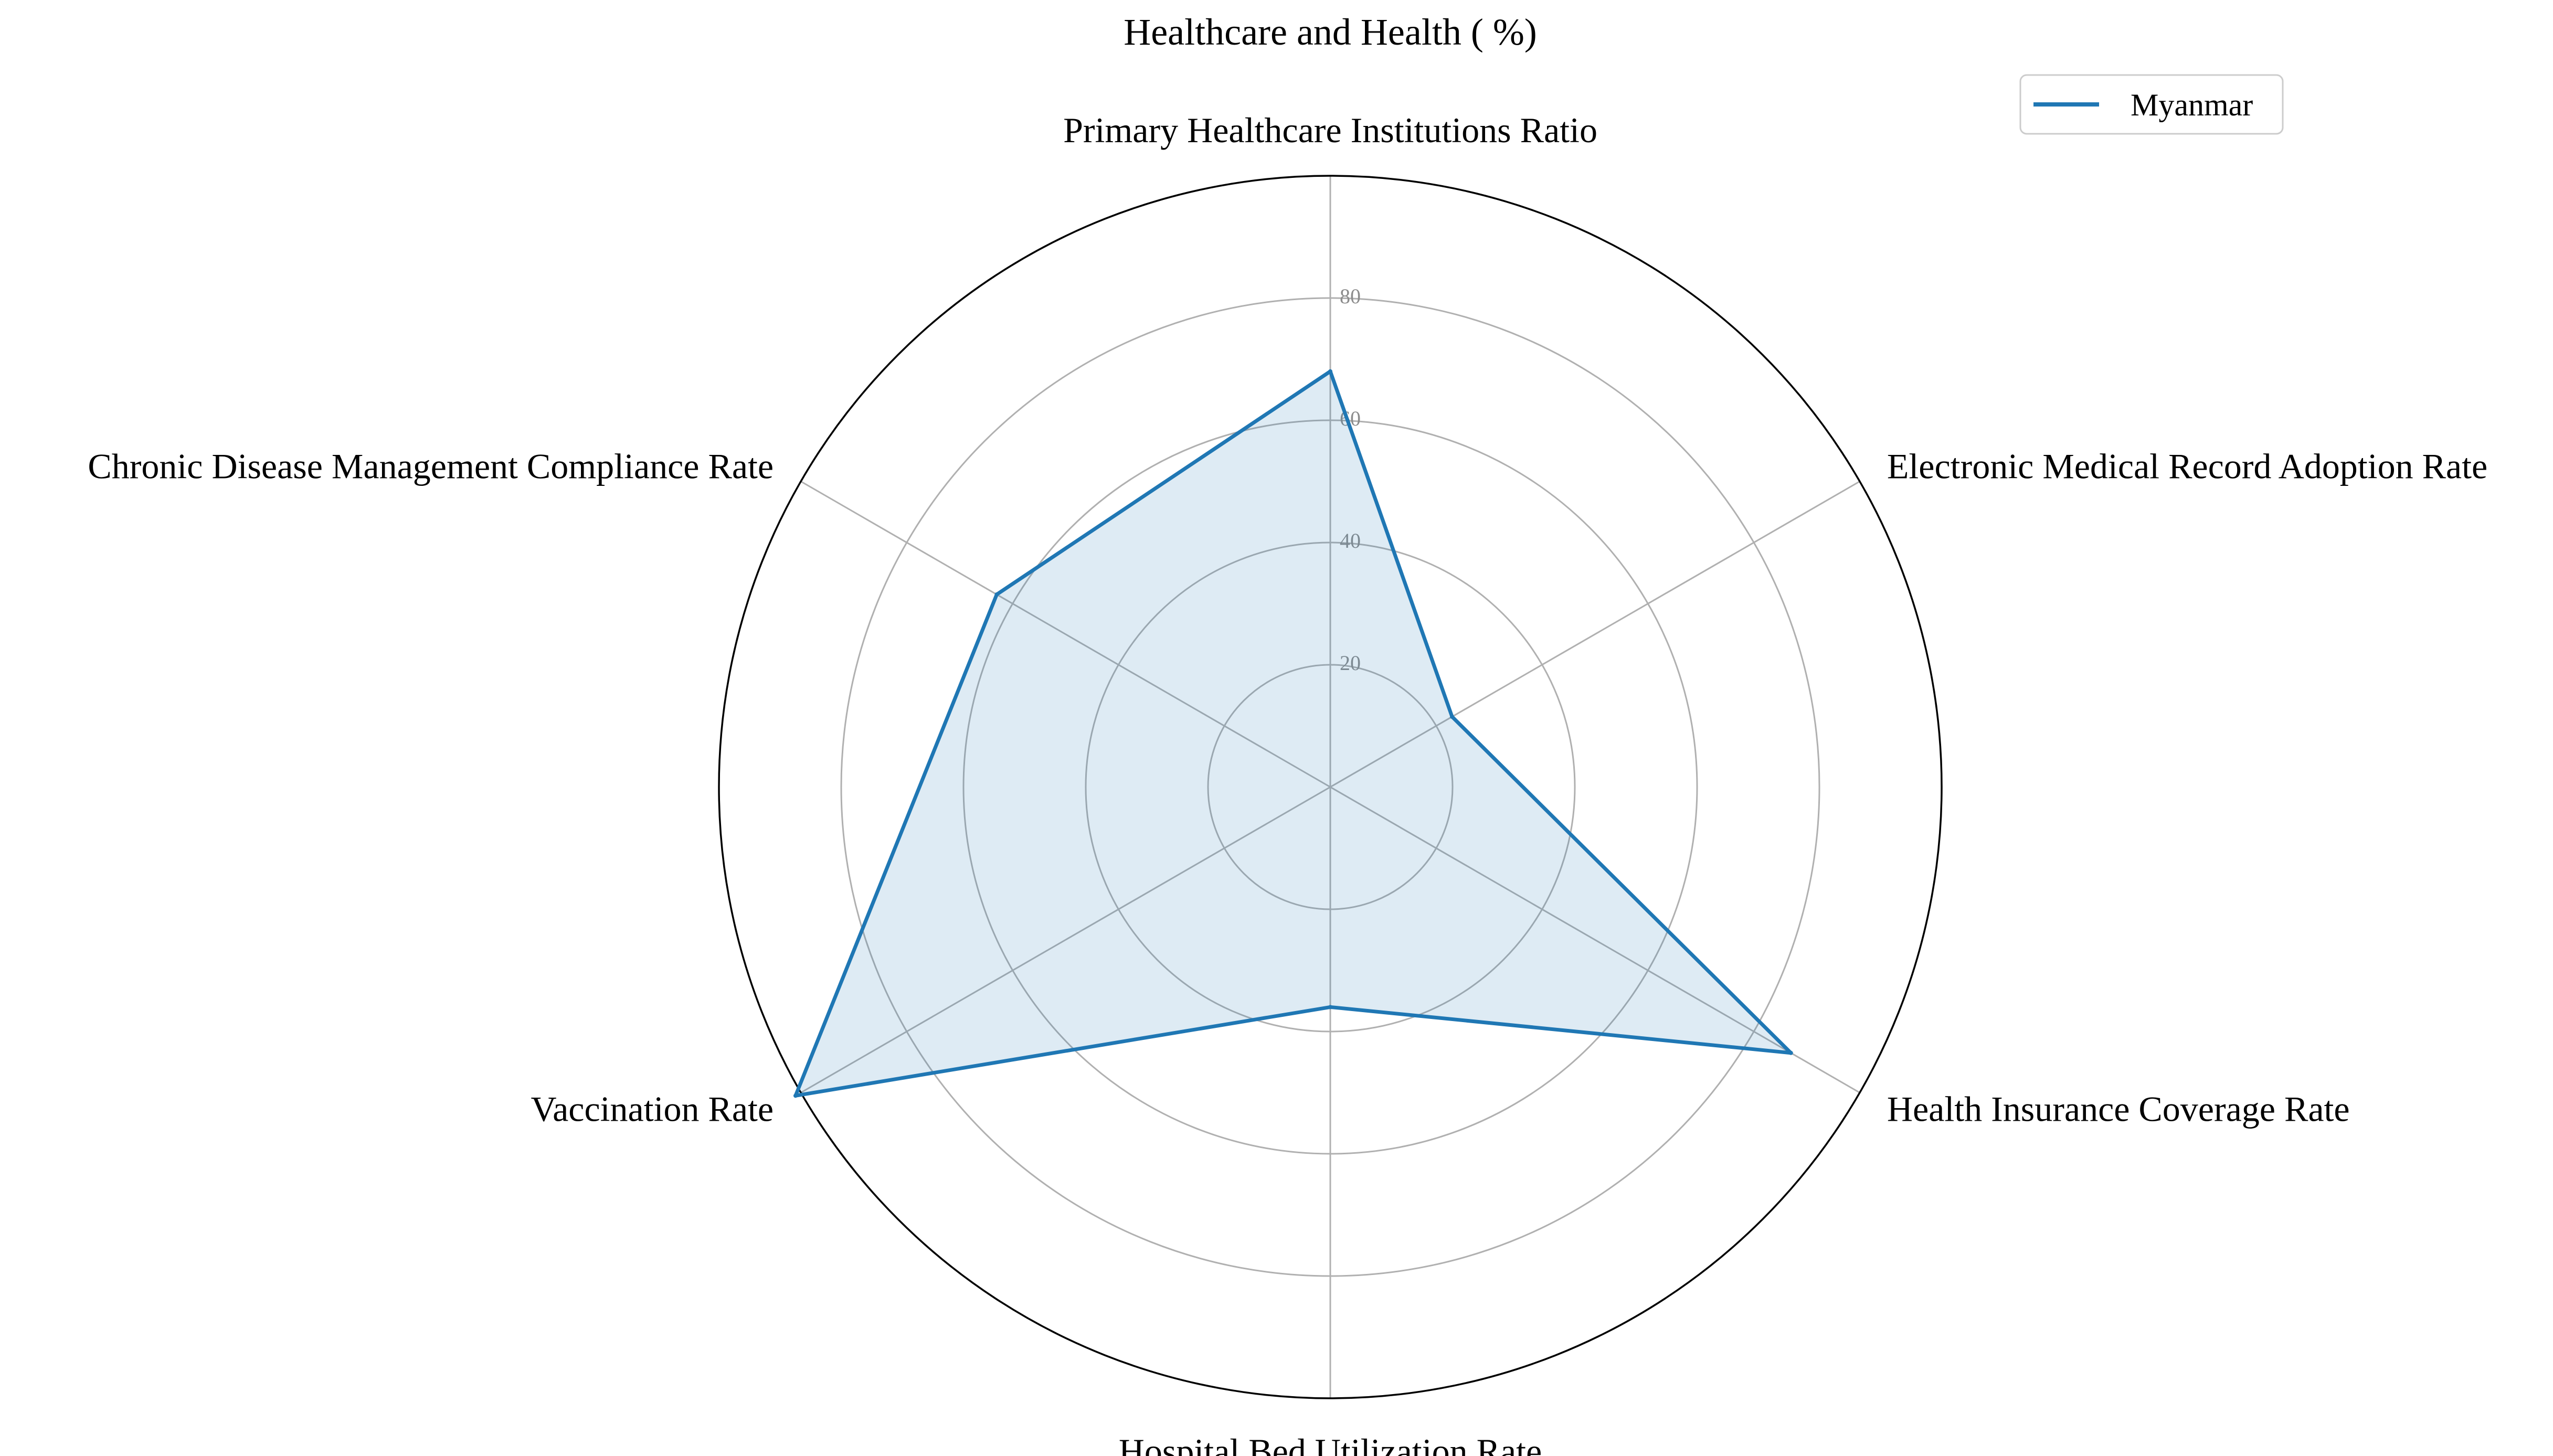  What do you see at coordinates (2118, 1109) in the screenshot?
I see `axis-label: Health Insurance Coverage Rate` at bounding box center [2118, 1109].